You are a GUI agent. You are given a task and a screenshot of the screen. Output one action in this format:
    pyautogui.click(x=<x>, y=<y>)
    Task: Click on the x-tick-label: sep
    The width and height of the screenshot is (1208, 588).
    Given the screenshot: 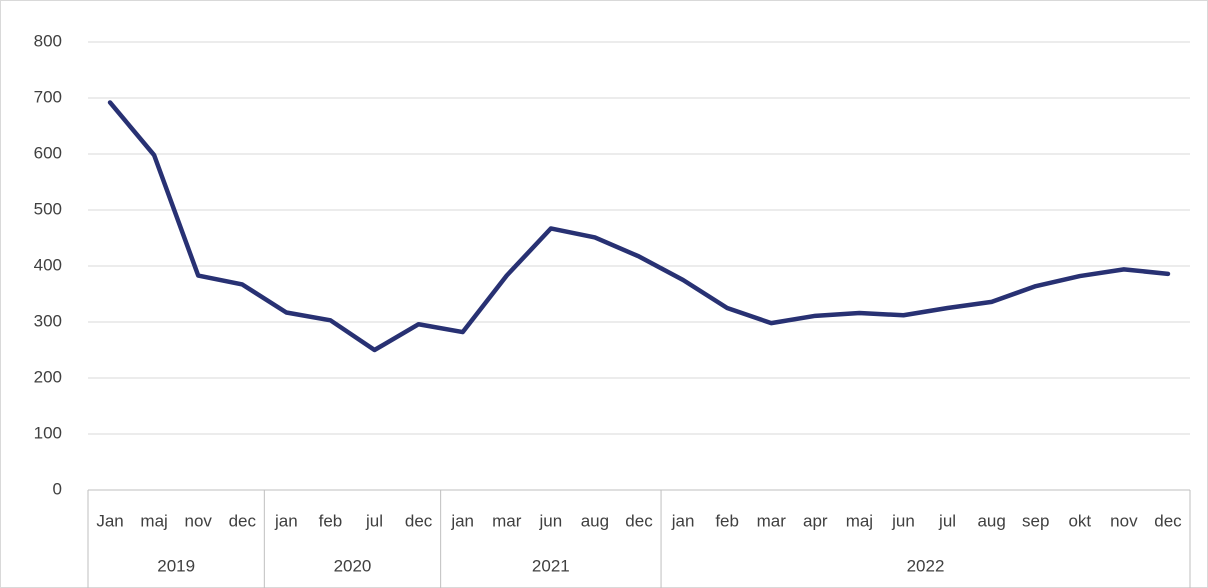 What is the action you would take?
    pyautogui.click(x=1035, y=520)
    